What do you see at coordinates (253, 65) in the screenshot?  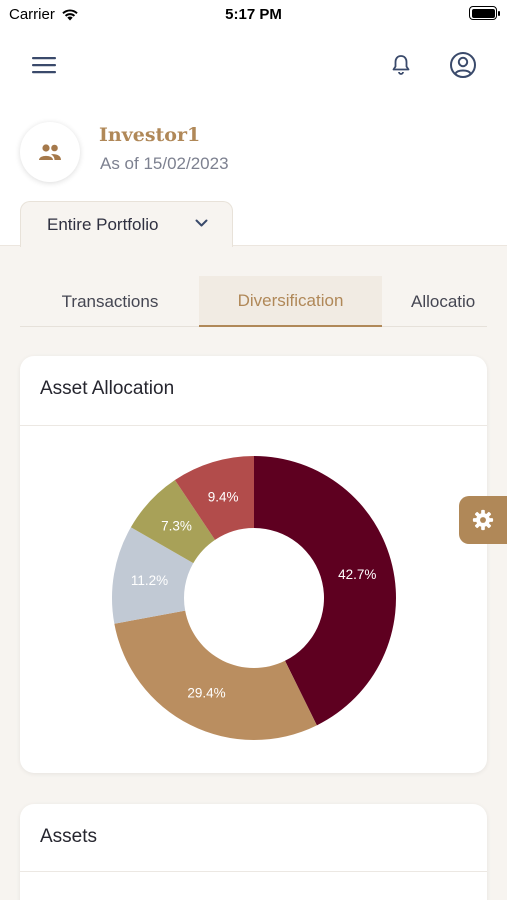 I see `nav-bar` at bounding box center [253, 65].